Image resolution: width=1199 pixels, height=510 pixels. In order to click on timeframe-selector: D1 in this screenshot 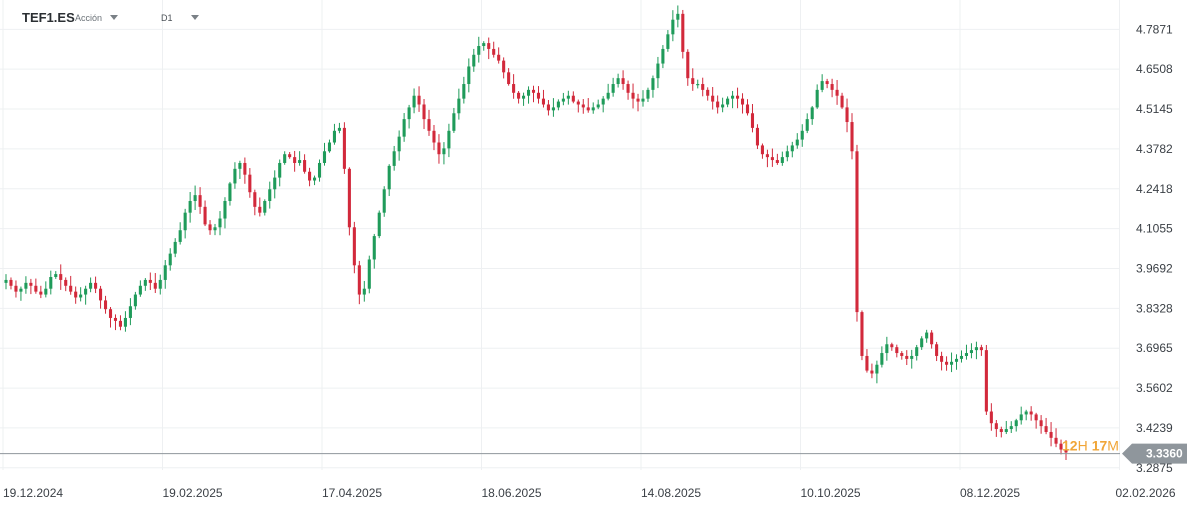, I will do `click(179, 17)`.